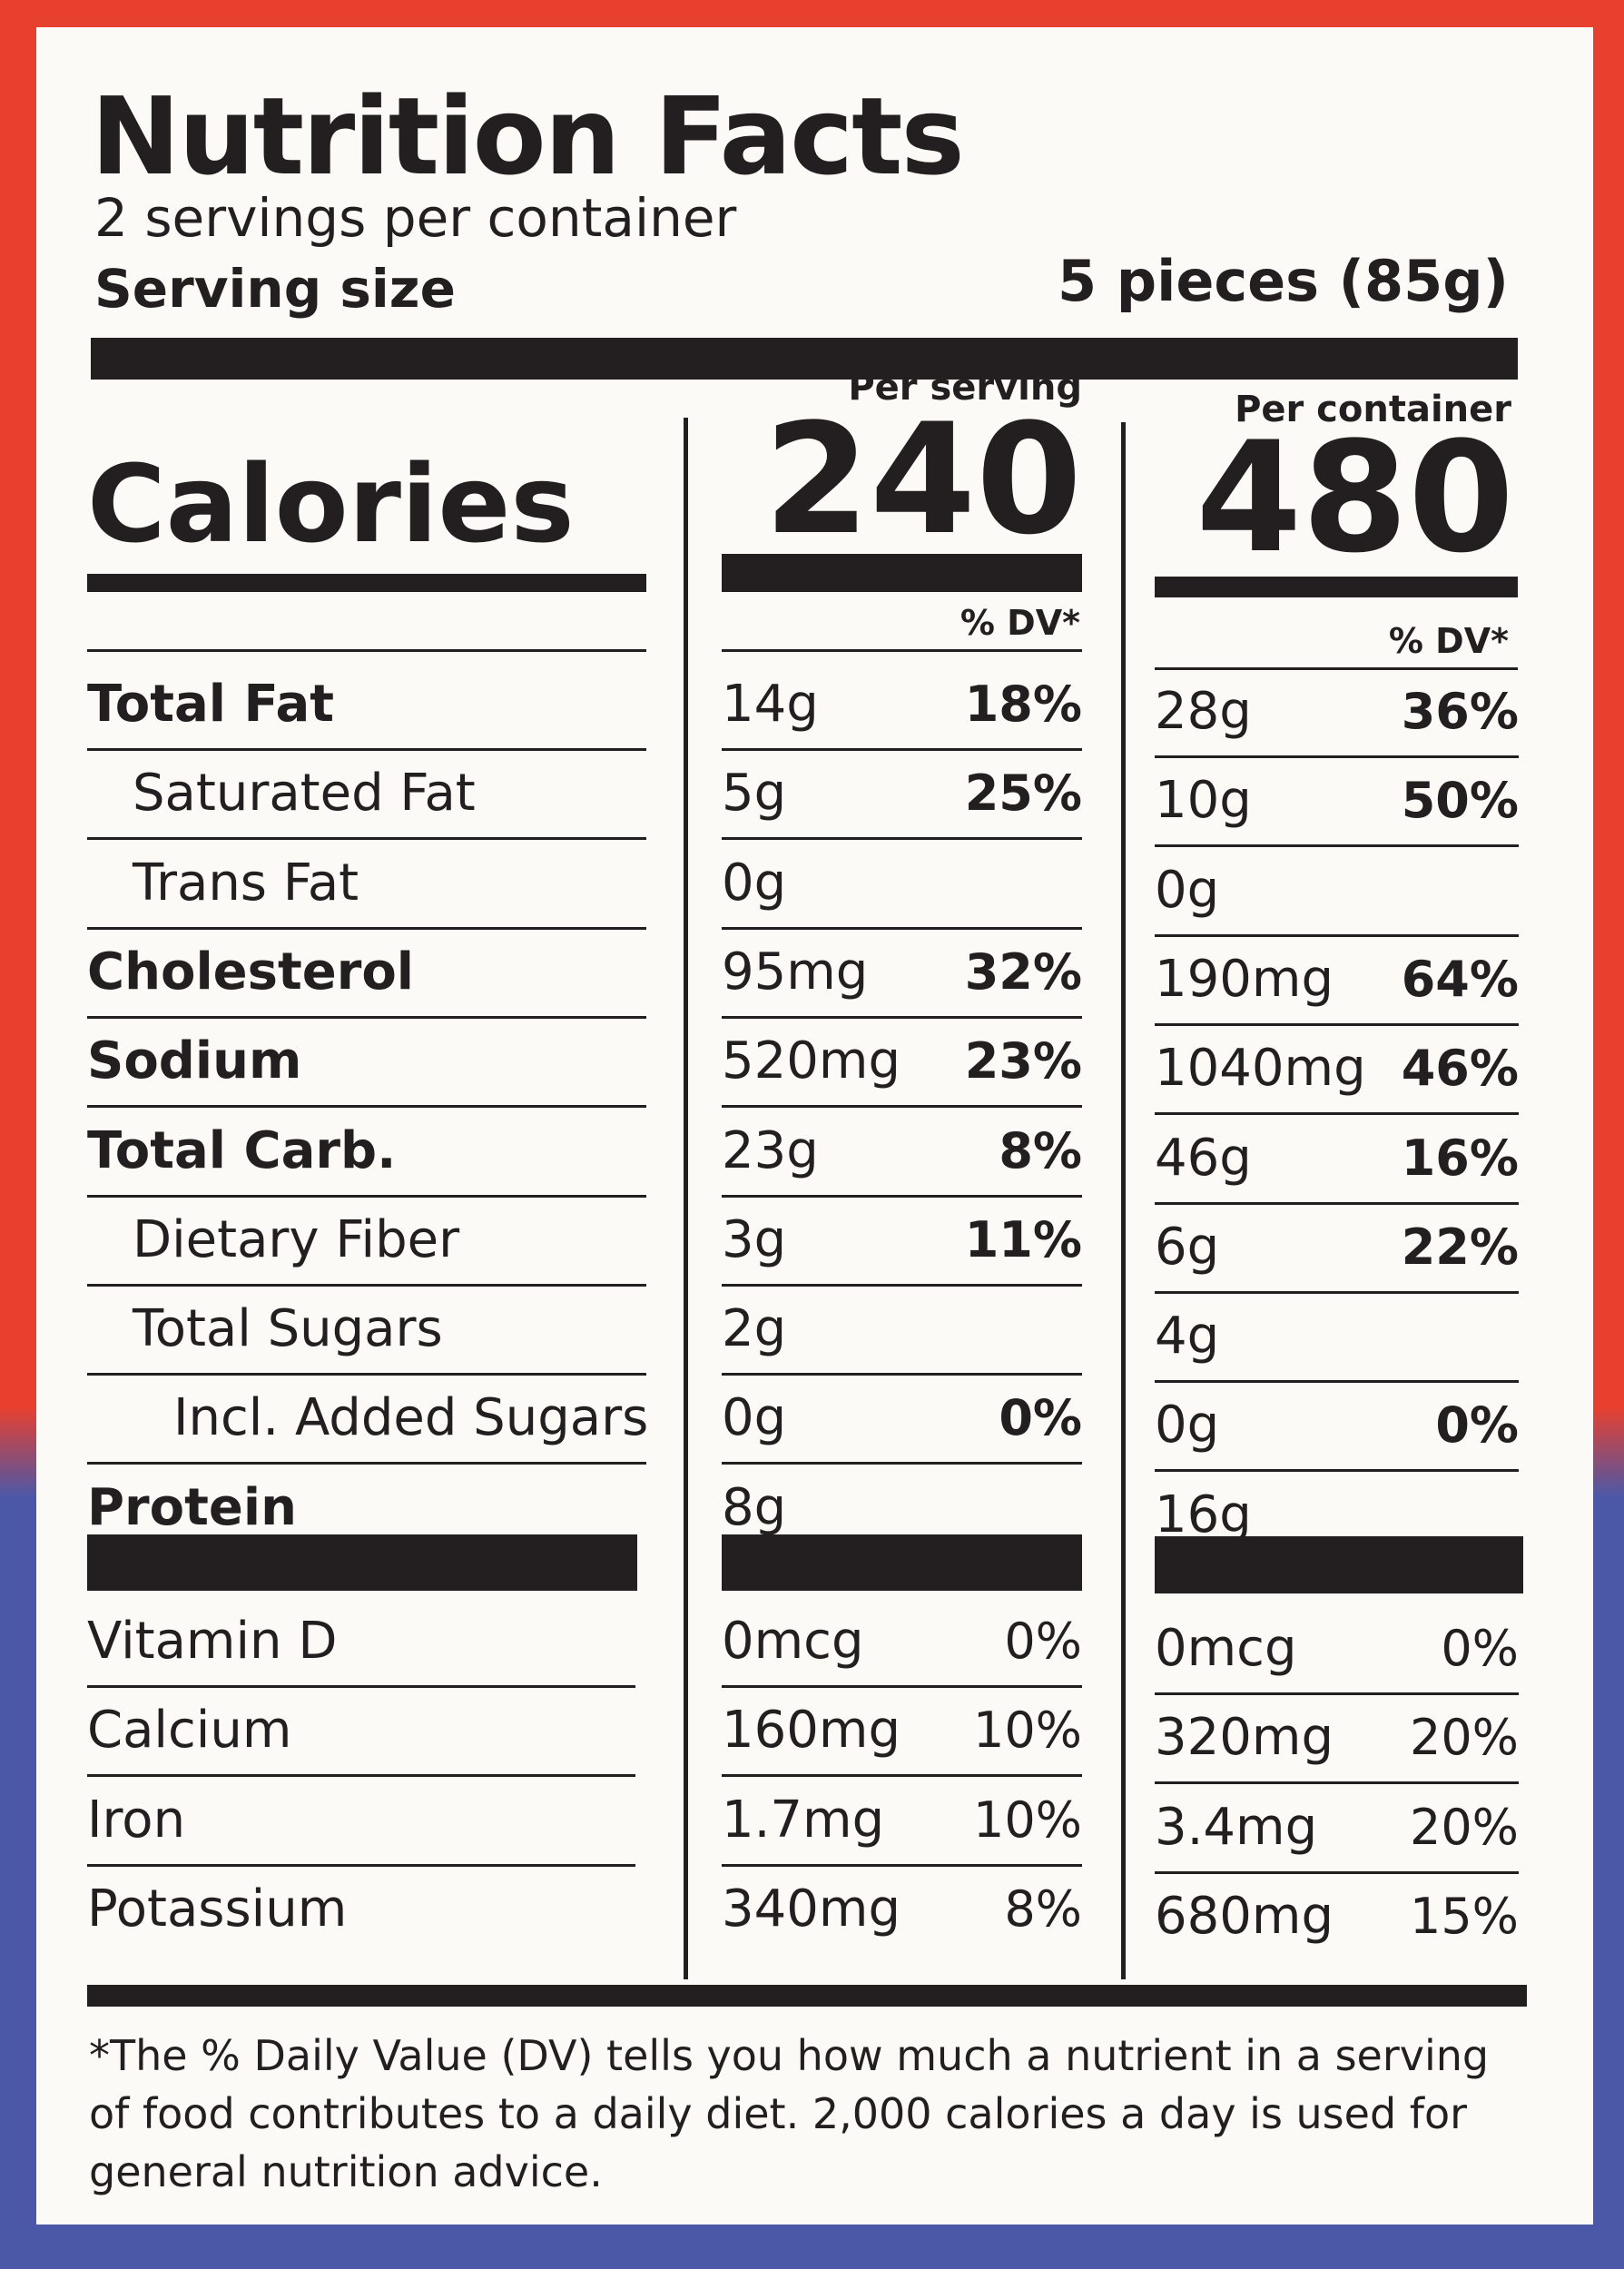 The height and width of the screenshot is (2269, 1624). I want to click on serving-amount: 1.7mg, so click(803, 1820).